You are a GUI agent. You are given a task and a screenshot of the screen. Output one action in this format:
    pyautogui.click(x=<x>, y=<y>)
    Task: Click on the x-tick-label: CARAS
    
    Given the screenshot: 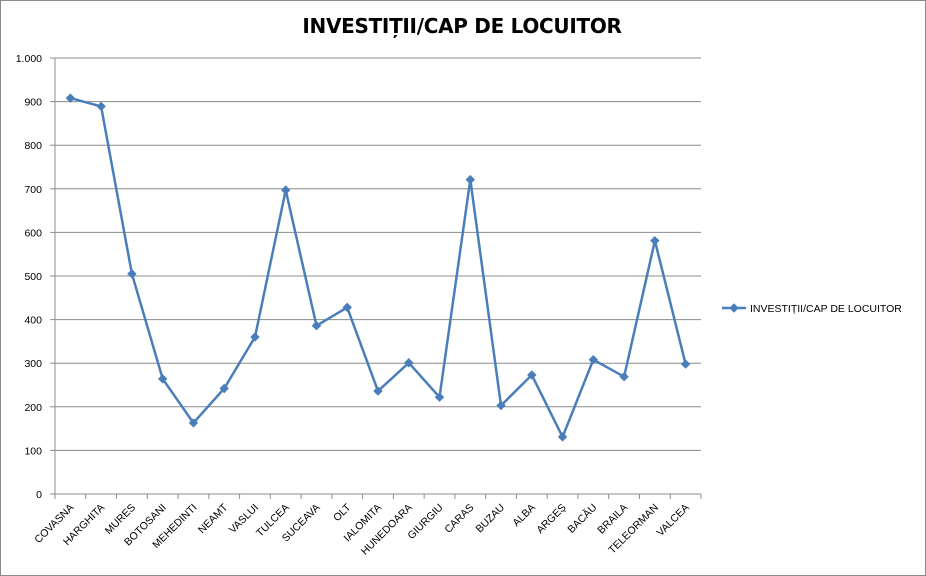 What is the action you would take?
    pyautogui.click(x=459, y=519)
    